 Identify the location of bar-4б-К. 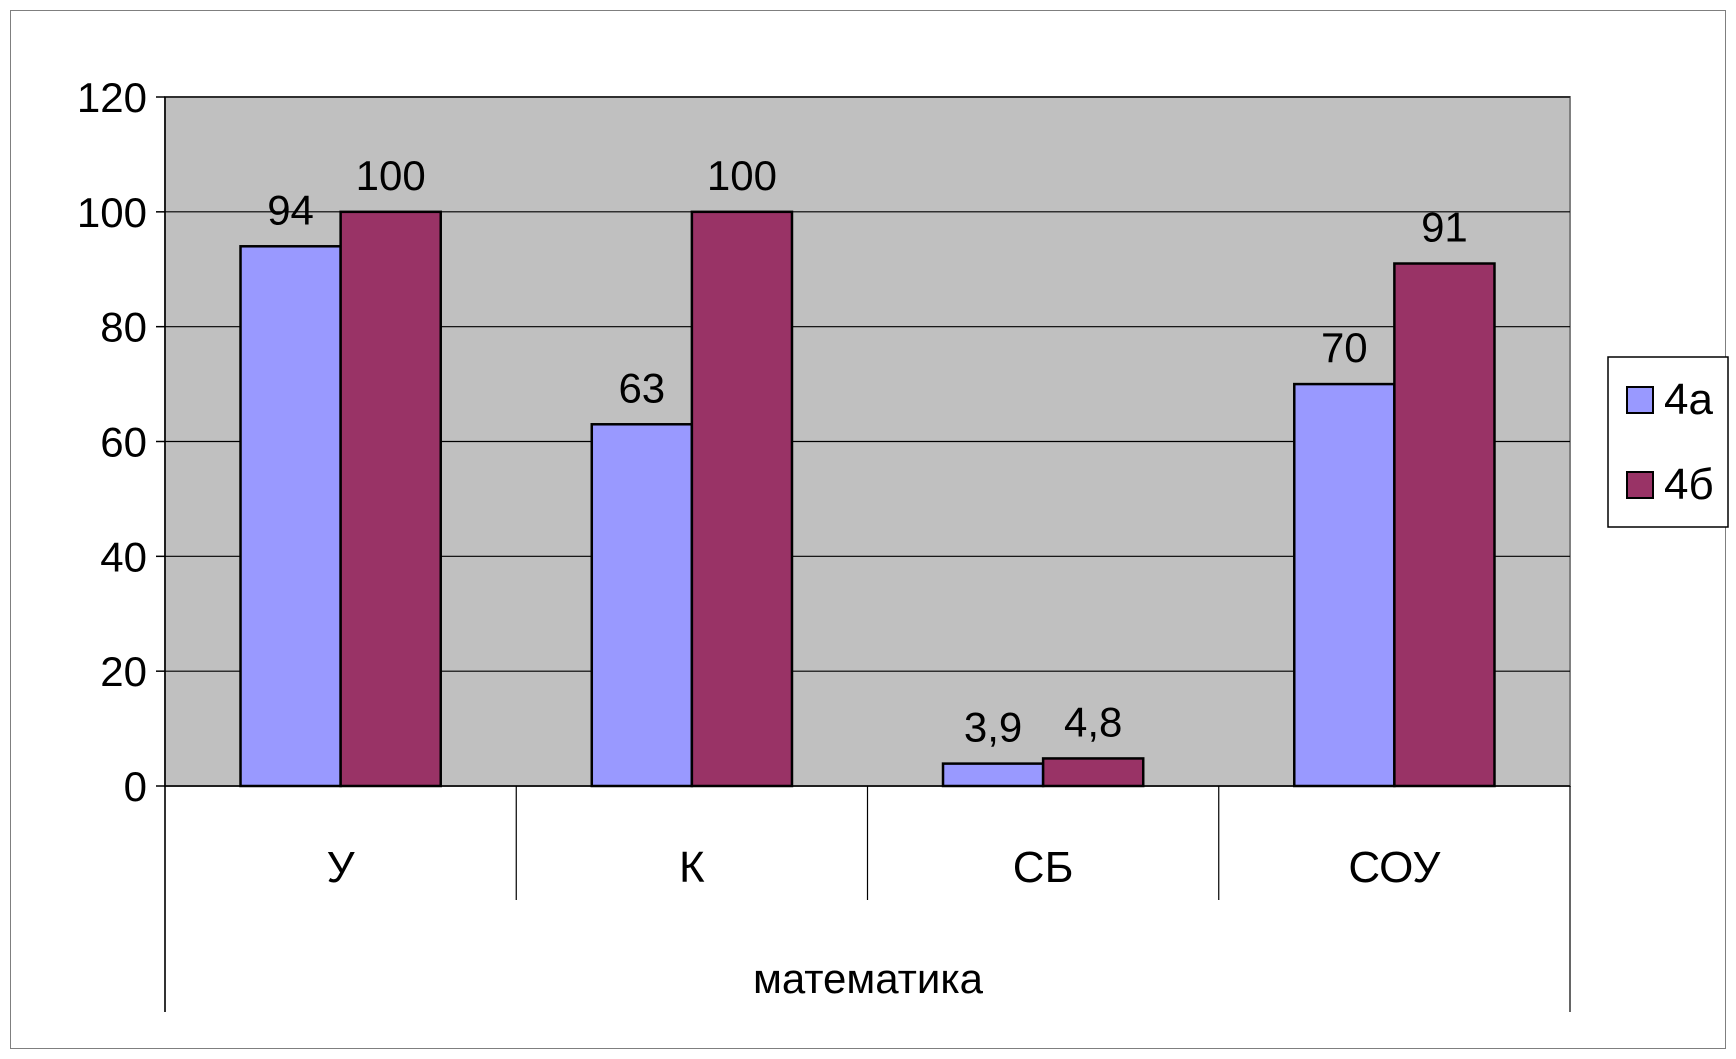
(742, 499).